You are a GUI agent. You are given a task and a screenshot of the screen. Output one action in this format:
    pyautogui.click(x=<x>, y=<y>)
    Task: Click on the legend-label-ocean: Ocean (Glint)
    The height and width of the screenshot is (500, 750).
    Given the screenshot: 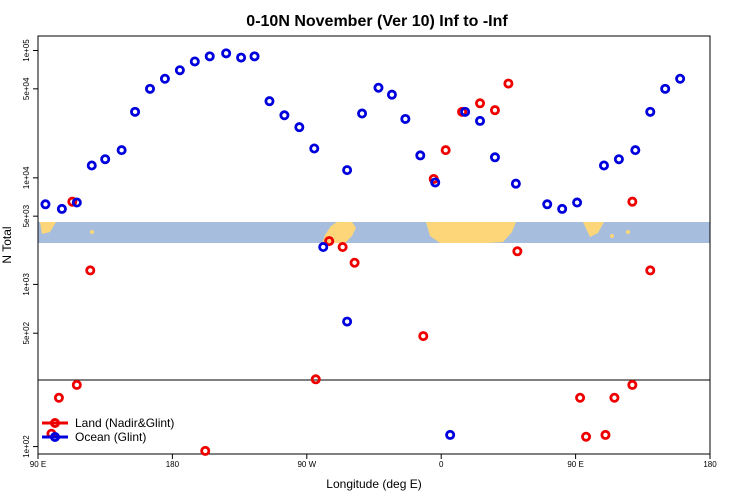 What is the action you would take?
    pyautogui.click(x=110, y=437)
    